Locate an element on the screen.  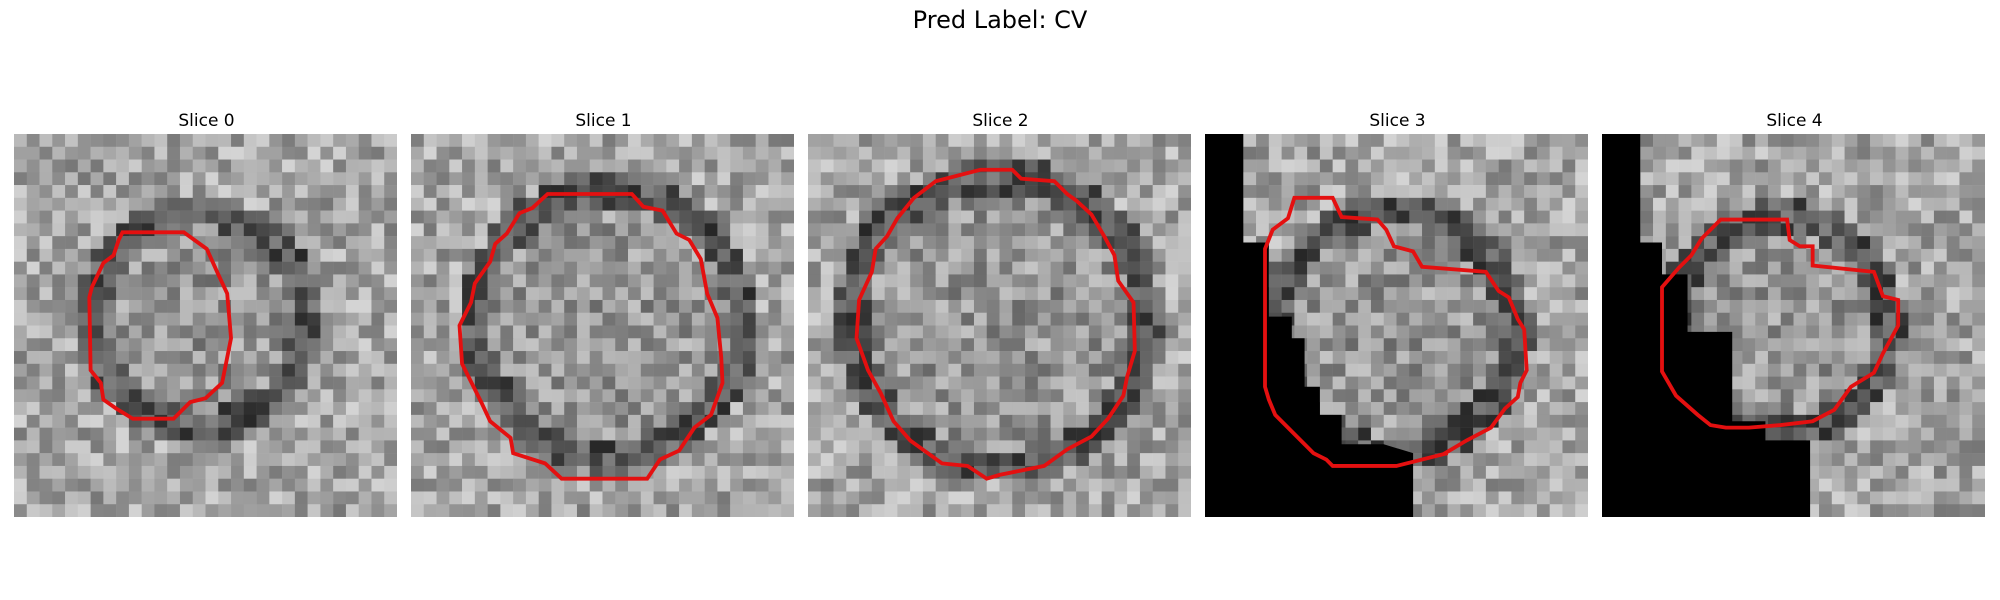
slice-title-4: Slice 4 is located at coordinates (1794, 121).